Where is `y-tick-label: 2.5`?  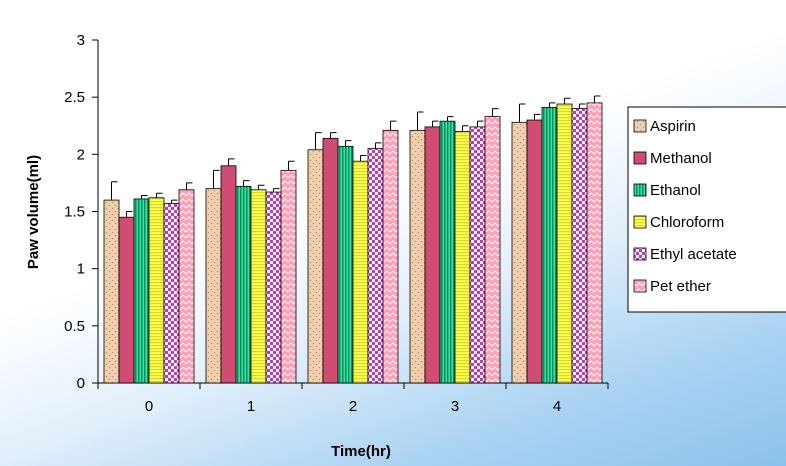
y-tick-label: 2.5 is located at coordinates (74, 97).